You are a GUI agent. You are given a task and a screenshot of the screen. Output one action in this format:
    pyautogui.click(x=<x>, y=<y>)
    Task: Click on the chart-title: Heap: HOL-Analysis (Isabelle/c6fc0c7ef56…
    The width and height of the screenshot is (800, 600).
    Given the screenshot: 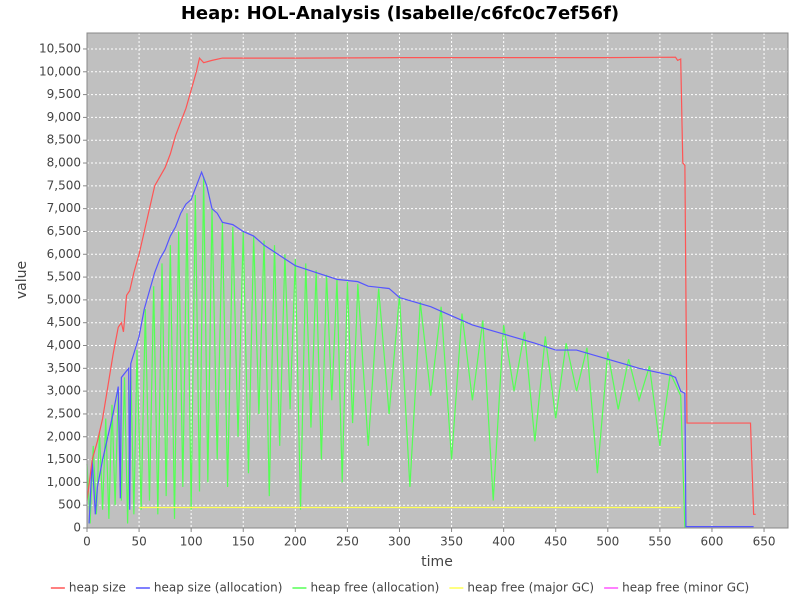 What is the action you would take?
    pyautogui.click(x=400, y=13)
    